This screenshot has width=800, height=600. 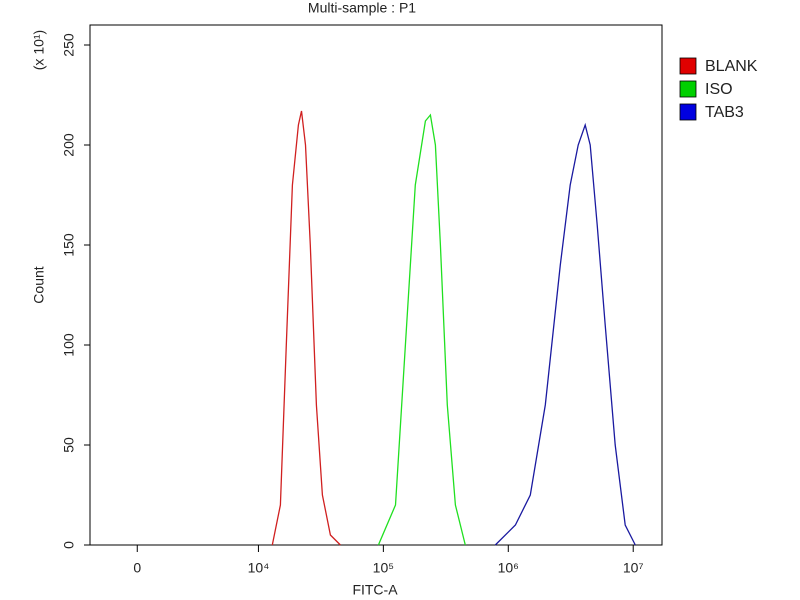 What do you see at coordinates (69, 145) in the screenshot?
I see `y-tick-label: 200` at bounding box center [69, 145].